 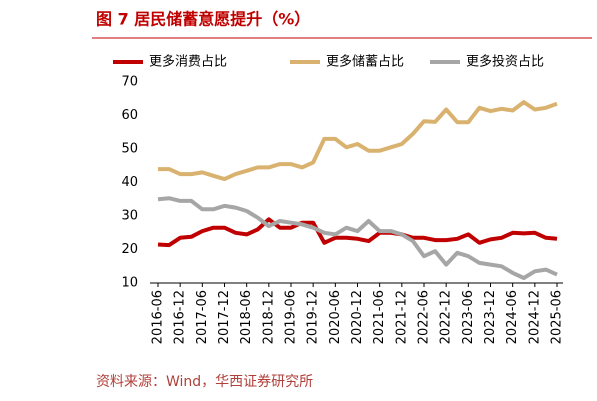 I want to click on legend-label: 更多储蓄占比, so click(x=365, y=62).